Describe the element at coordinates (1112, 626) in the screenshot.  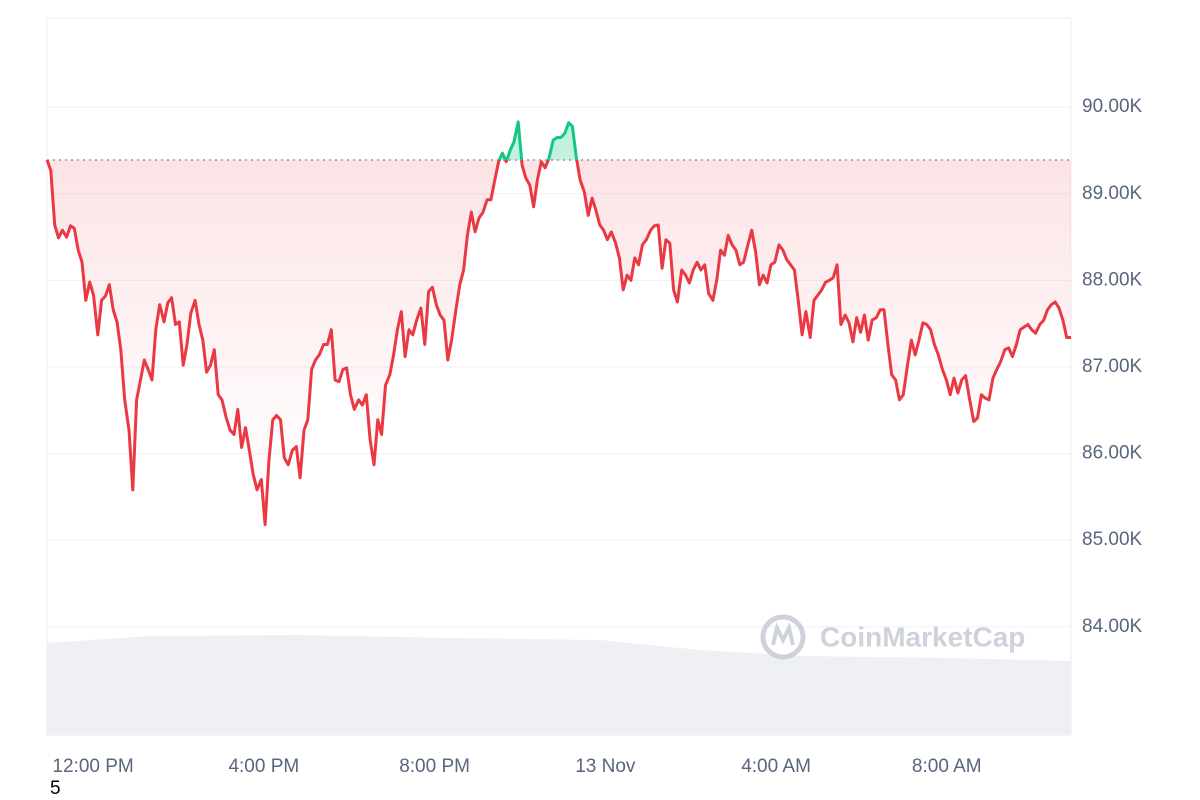
I see `y-tick-label: 84.00K` at that location.